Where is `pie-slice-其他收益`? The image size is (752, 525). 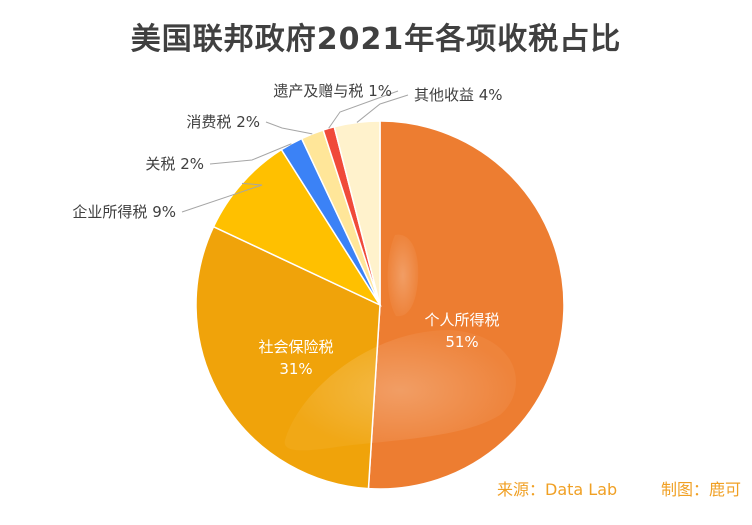
pie-slice-其他收益 is located at coordinates (357, 213).